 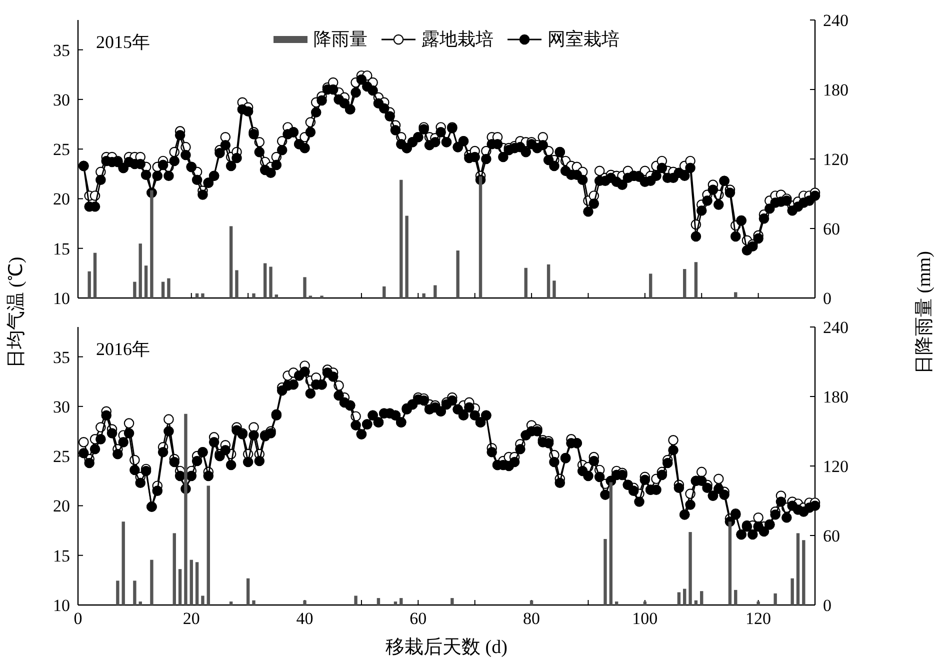 I want to click on x-tick-label: 100, so click(x=645, y=618).